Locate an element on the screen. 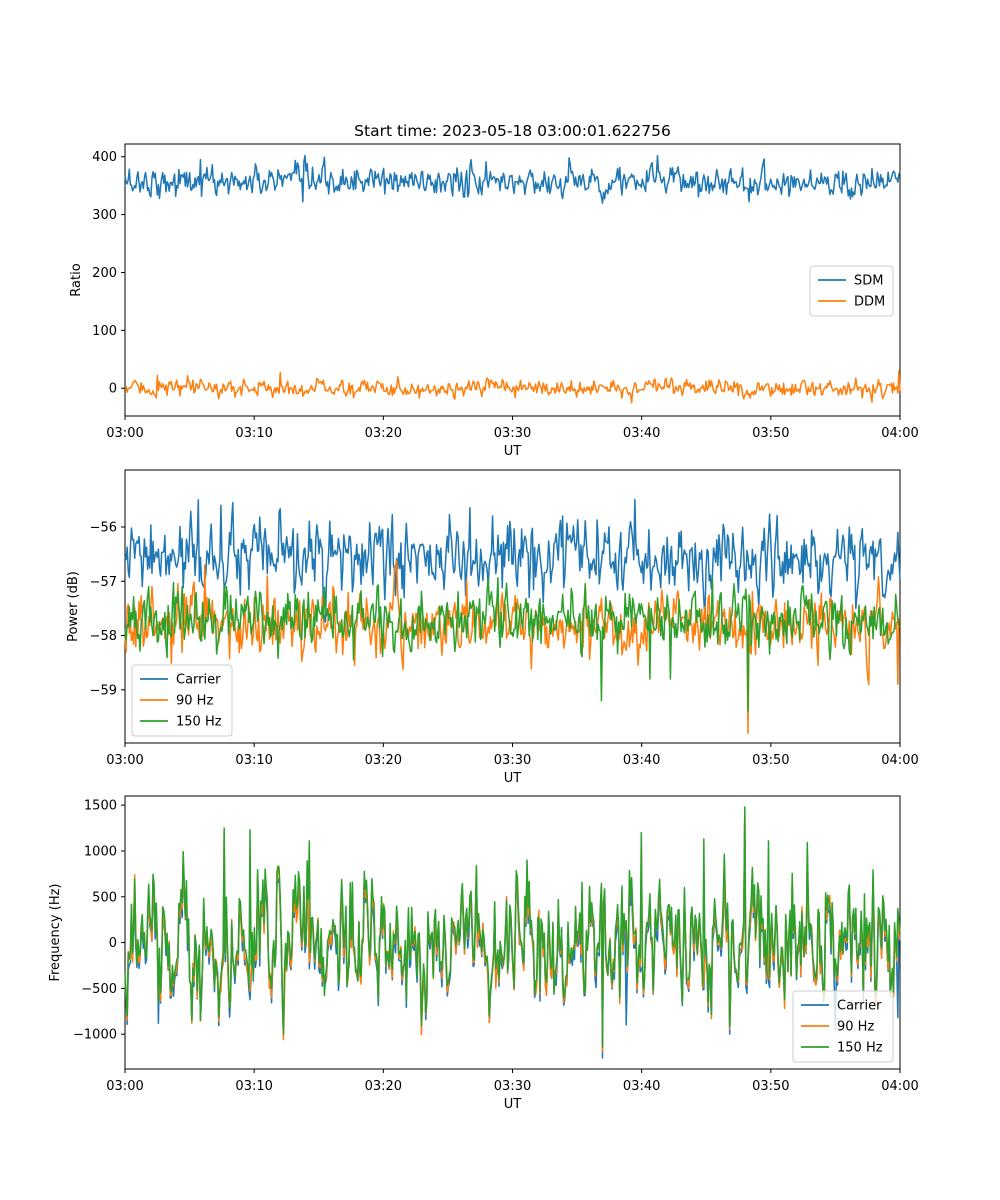  y-tick-label: 200 is located at coordinates (104, 273).